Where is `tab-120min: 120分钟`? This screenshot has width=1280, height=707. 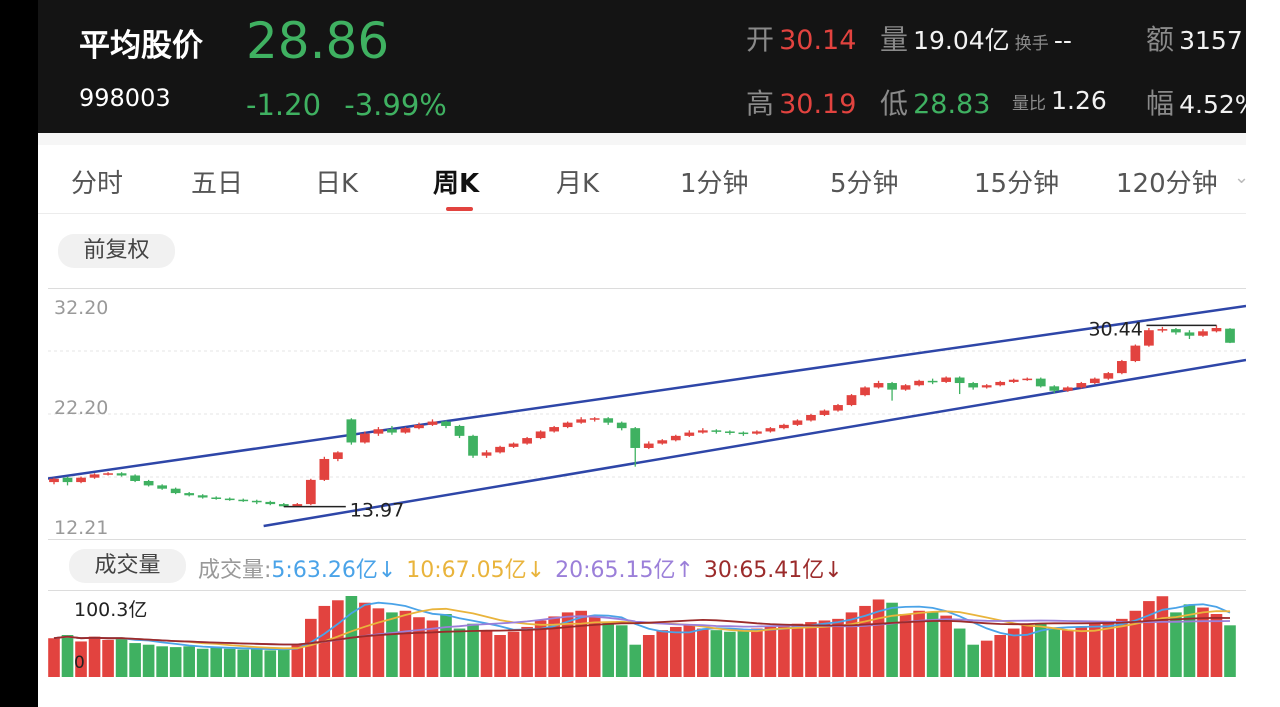
tab-120min: 120分钟 is located at coordinates (1167, 184).